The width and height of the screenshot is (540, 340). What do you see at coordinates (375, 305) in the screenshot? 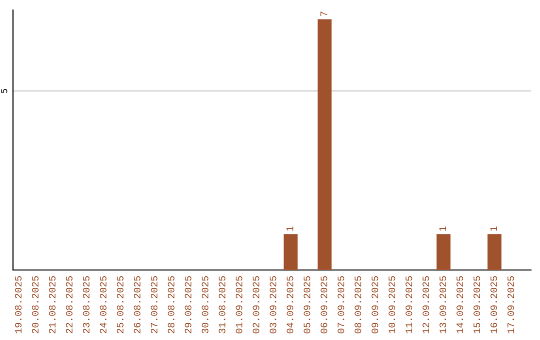
I see `x-tick-label: 09.09.2025` at bounding box center [375, 305].